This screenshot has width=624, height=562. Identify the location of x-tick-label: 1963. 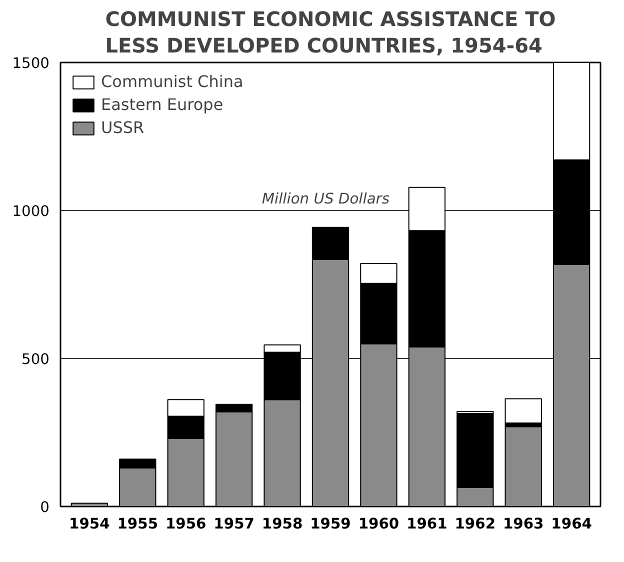
(523, 524).